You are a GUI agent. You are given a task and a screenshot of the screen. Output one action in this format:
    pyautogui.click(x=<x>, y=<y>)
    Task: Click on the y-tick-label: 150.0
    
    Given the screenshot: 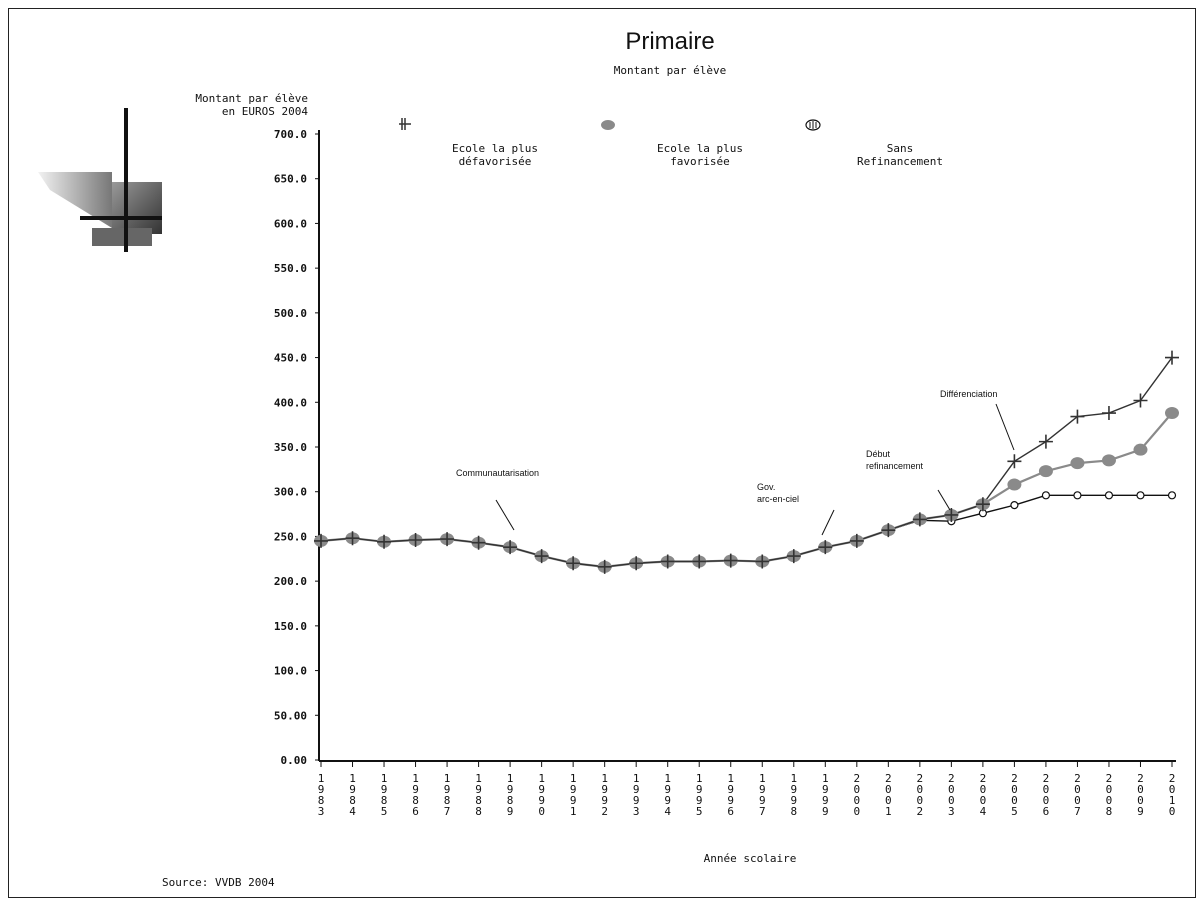 What is the action you would take?
    pyautogui.click(x=290, y=626)
    